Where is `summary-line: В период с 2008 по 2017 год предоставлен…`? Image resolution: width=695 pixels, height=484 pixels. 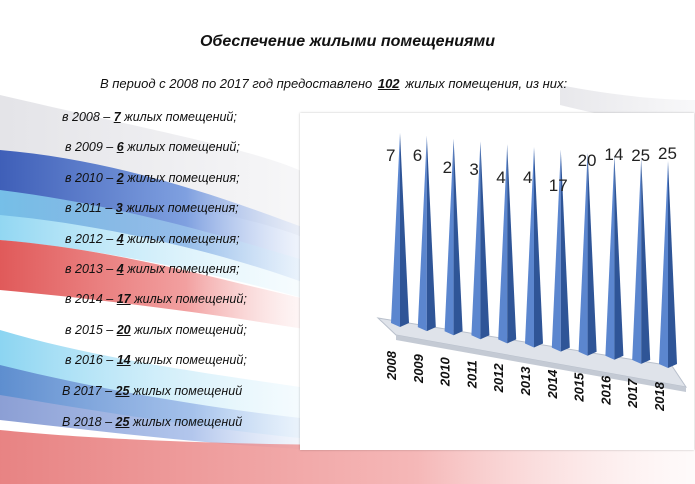
summary-line: В период с 2008 по 2017 год предоставлен… is located at coordinates (333, 83).